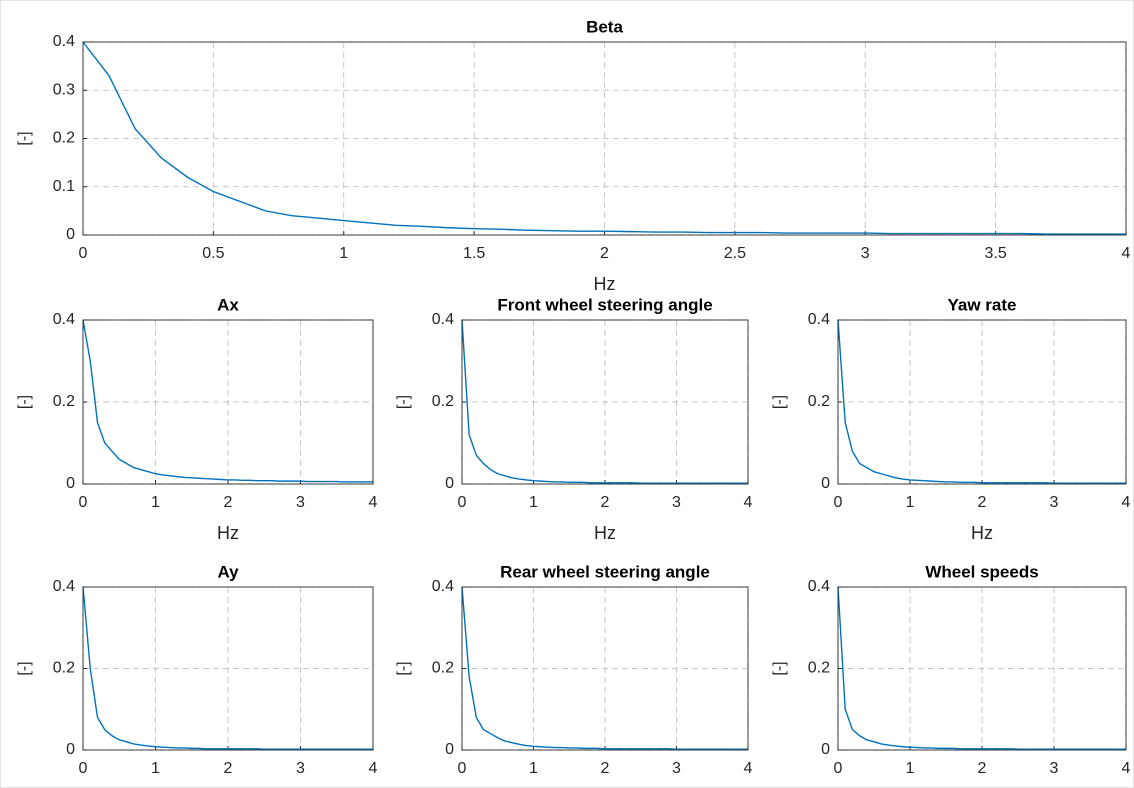 The height and width of the screenshot is (788, 1134). What do you see at coordinates (604, 26) in the screenshot?
I see `chart-title: Beta` at bounding box center [604, 26].